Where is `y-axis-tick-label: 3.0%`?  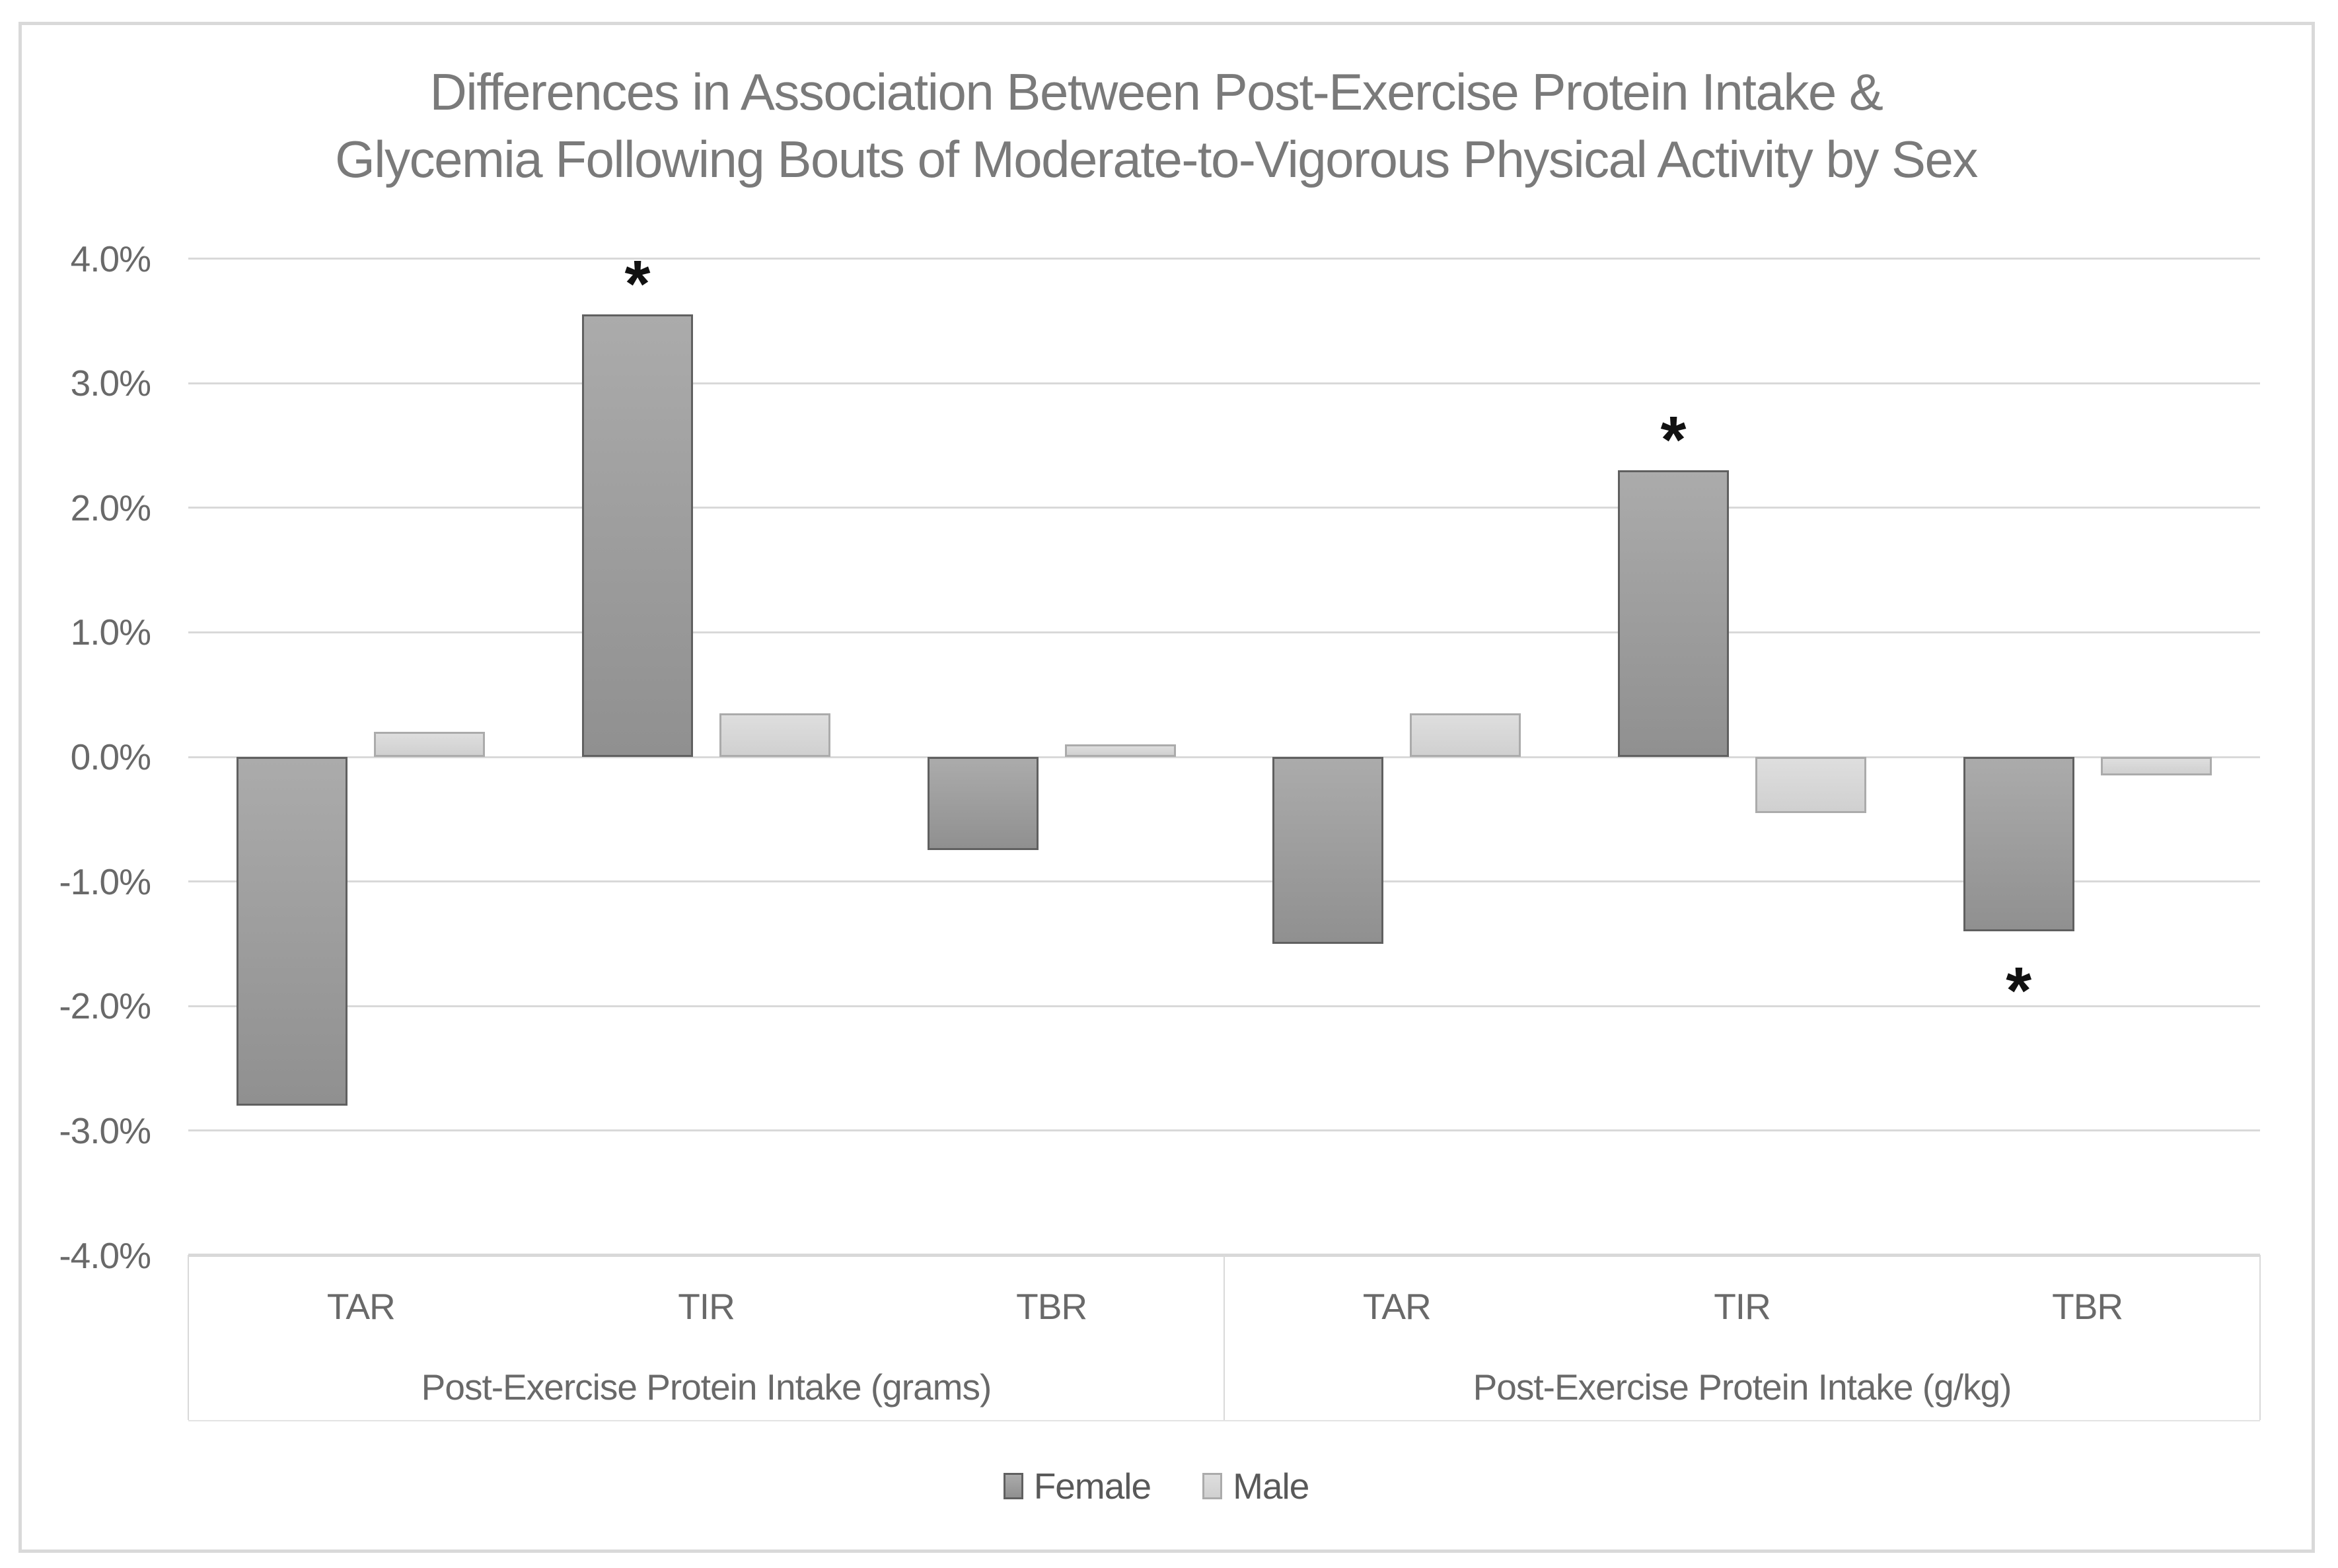 y-axis-tick-label: 3.0% is located at coordinates (110, 383).